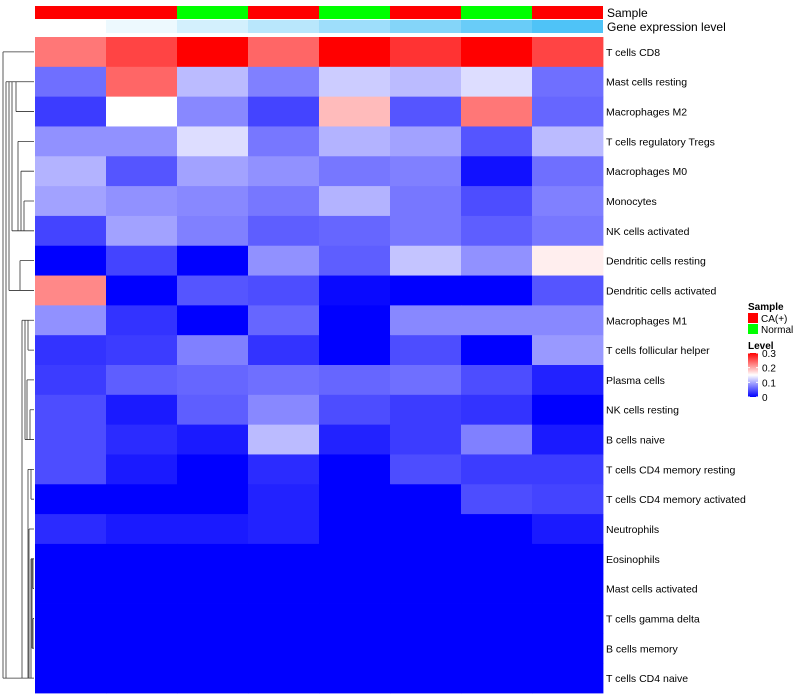  Describe the element at coordinates (670, 470) in the screenshot. I see `row-label: T cells CD4 memory resting` at that location.